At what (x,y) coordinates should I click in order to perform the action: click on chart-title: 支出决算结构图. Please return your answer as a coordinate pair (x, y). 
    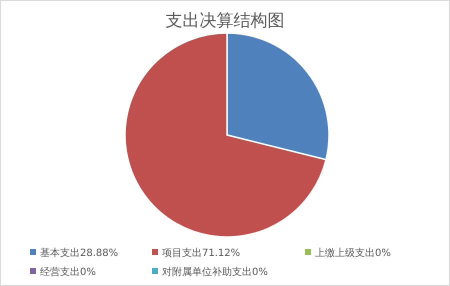
    Looking at the image, I should click on (225, 21).